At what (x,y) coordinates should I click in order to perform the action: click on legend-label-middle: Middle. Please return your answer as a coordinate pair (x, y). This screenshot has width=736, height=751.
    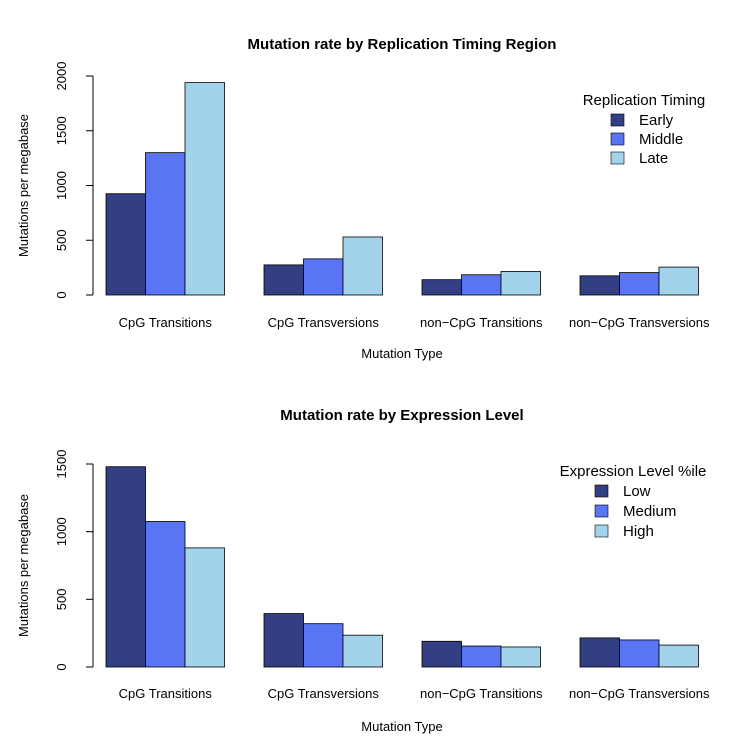
    Looking at the image, I should click on (661, 139).